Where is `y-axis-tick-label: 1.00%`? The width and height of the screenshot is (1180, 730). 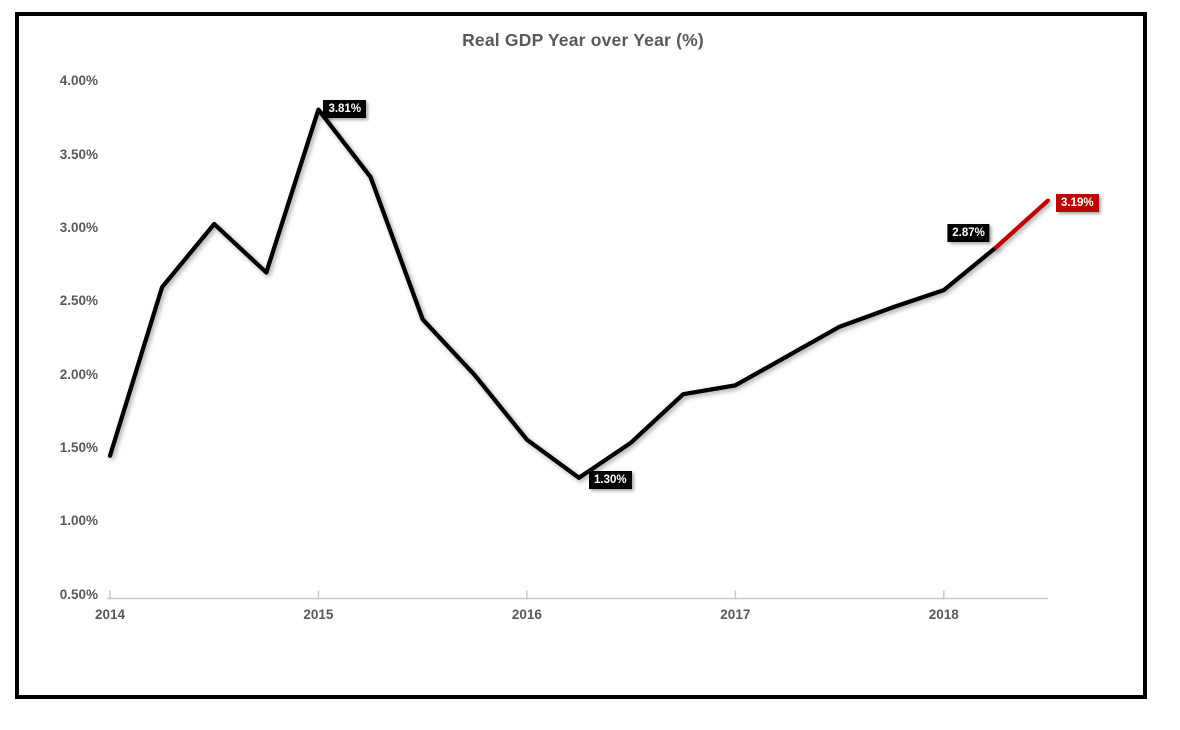 y-axis-tick-label: 1.00% is located at coordinates (78, 521).